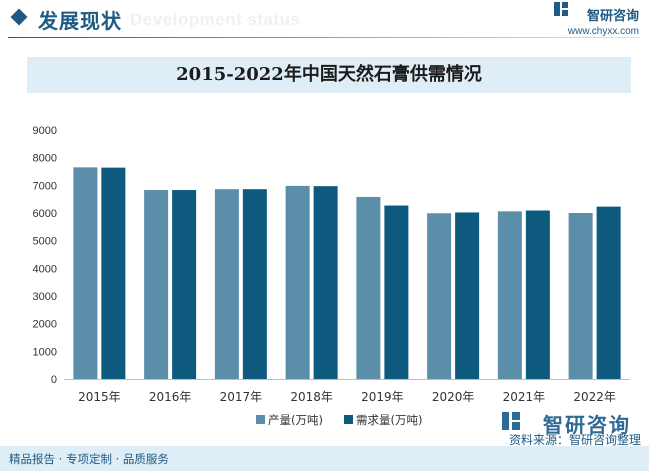 Image resolution: width=649 pixels, height=471 pixels. Describe the element at coordinates (45, 325) in the screenshot. I see `y-tick-label: 2000` at that location.